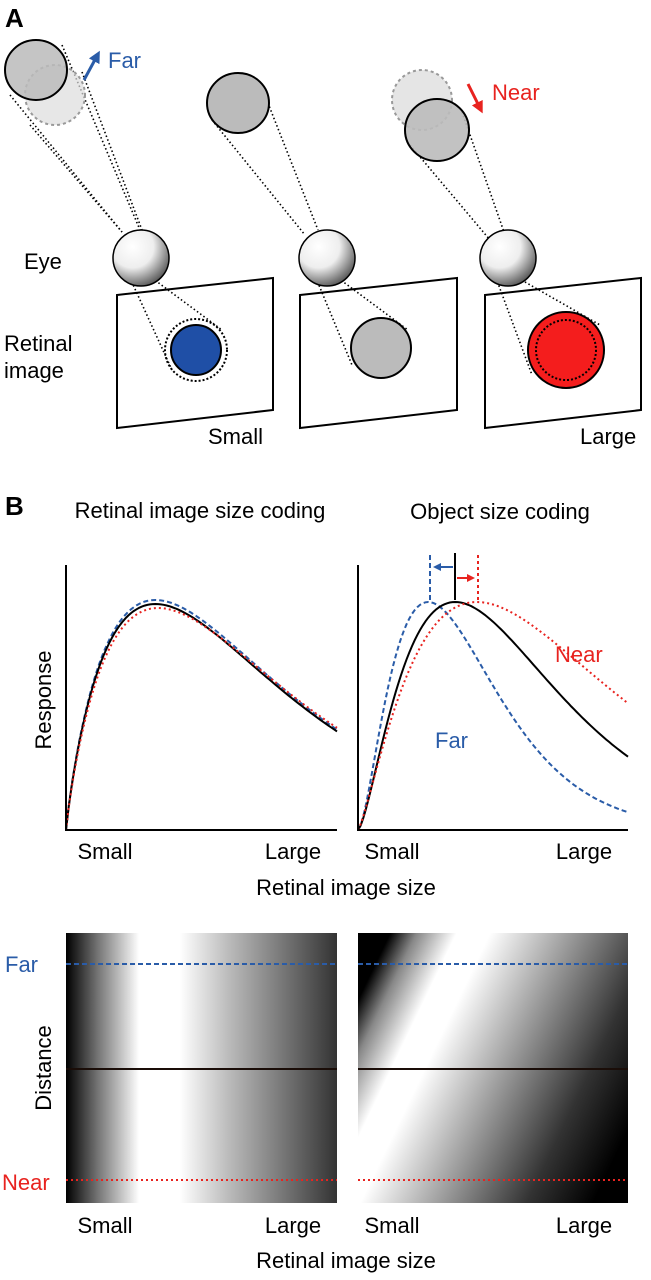  What do you see at coordinates (91, 65) in the screenshot?
I see `arrow-far` at bounding box center [91, 65].